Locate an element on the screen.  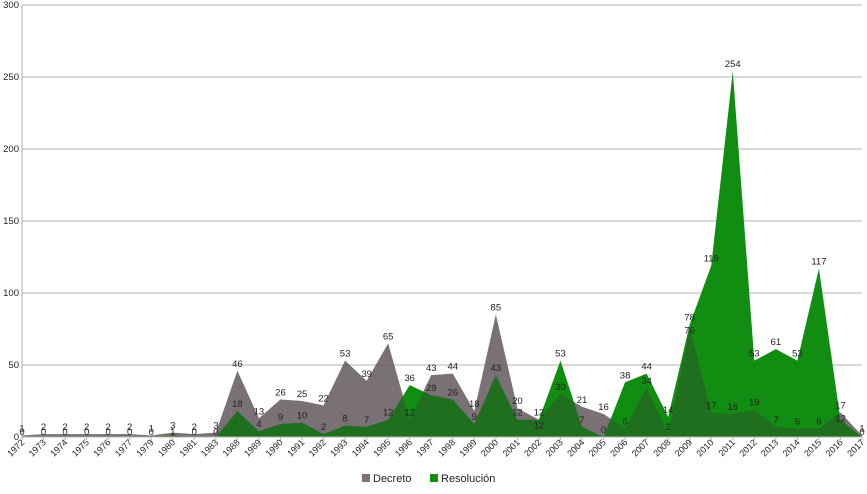
data-label-decreto: 13 is located at coordinates (259, 411).